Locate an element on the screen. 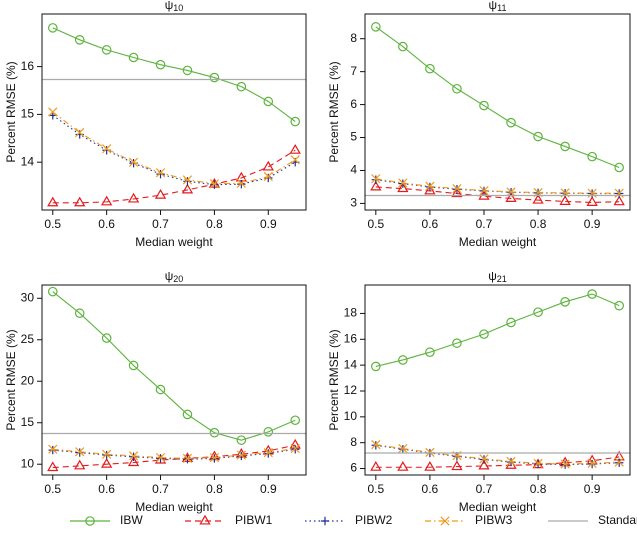 The width and height of the screenshot is (637, 551). title-subscript: 11 is located at coordinates (501, 8).